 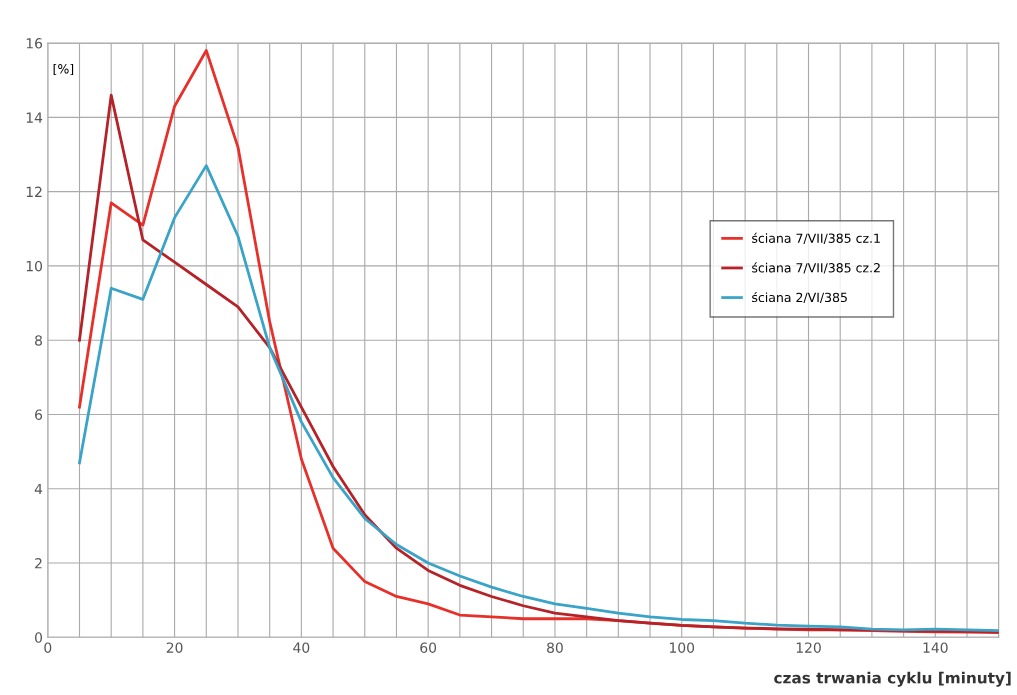 I want to click on x-tick-label: 140, so click(x=935, y=647).